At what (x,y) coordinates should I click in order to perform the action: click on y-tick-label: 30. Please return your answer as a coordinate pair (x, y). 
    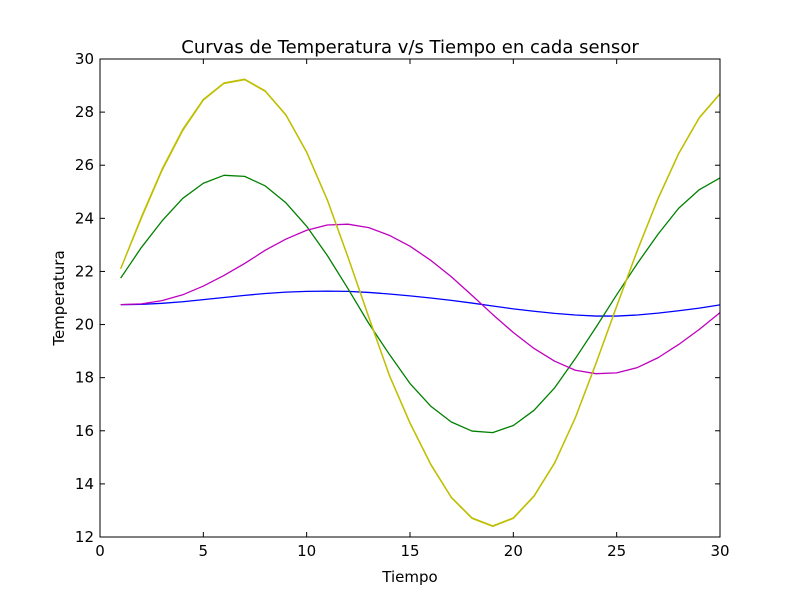
    Looking at the image, I should click on (84, 59).